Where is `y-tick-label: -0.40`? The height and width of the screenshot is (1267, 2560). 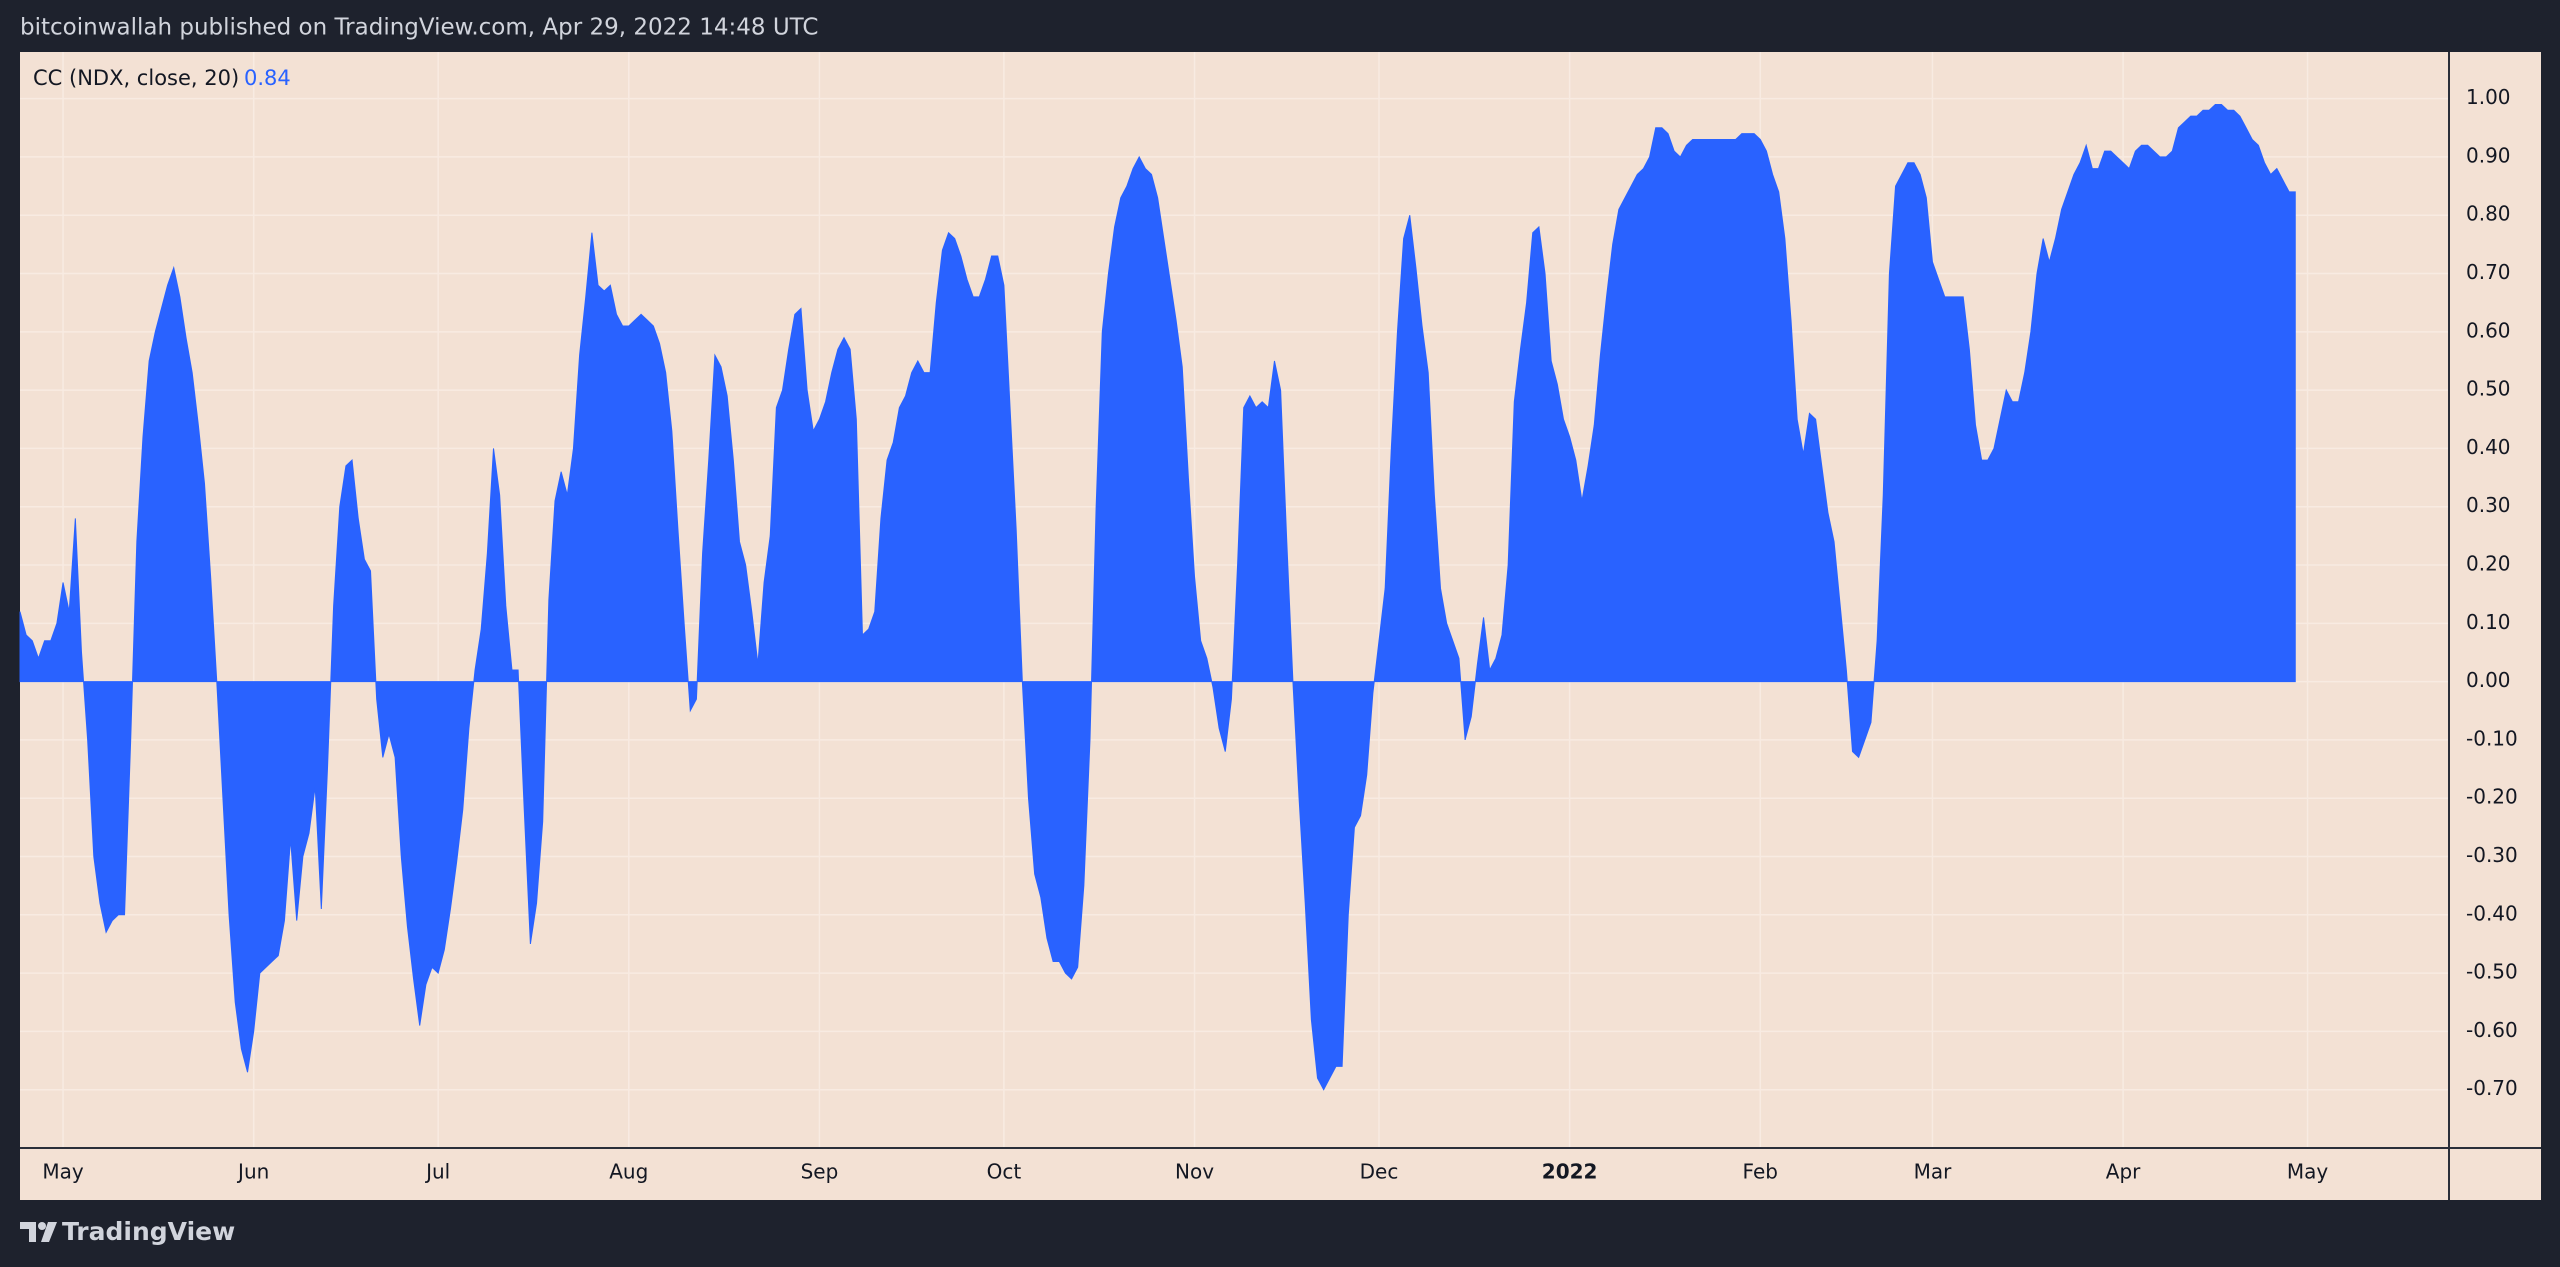 y-tick-label: -0.40 is located at coordinates (2492, 913).